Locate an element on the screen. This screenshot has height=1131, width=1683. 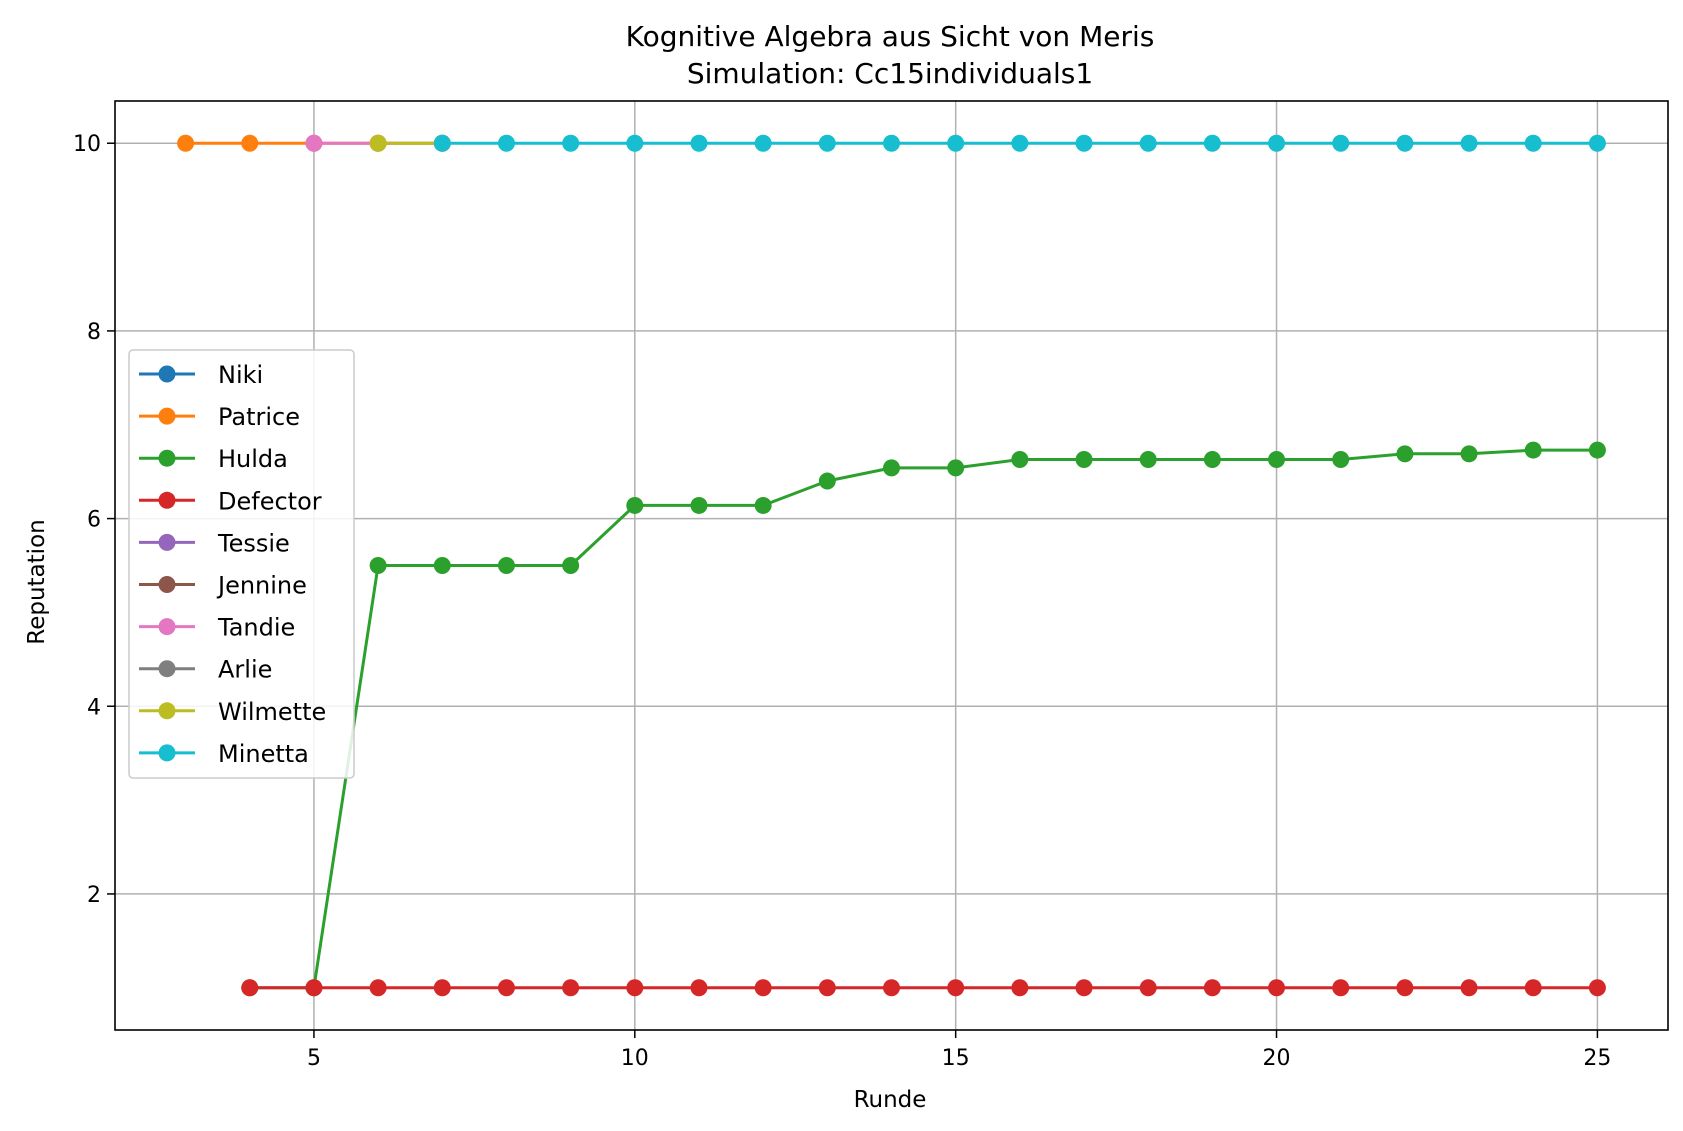
legend-item: Patrice is located at coordinates (219, 417).